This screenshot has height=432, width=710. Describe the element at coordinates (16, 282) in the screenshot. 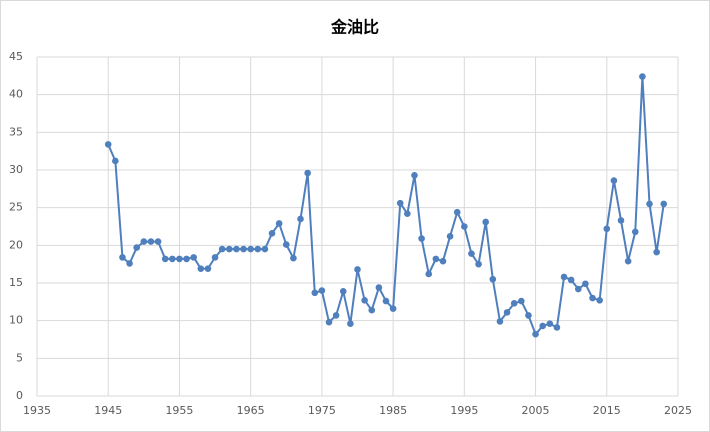

I see `y-tick-label: 15` at that location.